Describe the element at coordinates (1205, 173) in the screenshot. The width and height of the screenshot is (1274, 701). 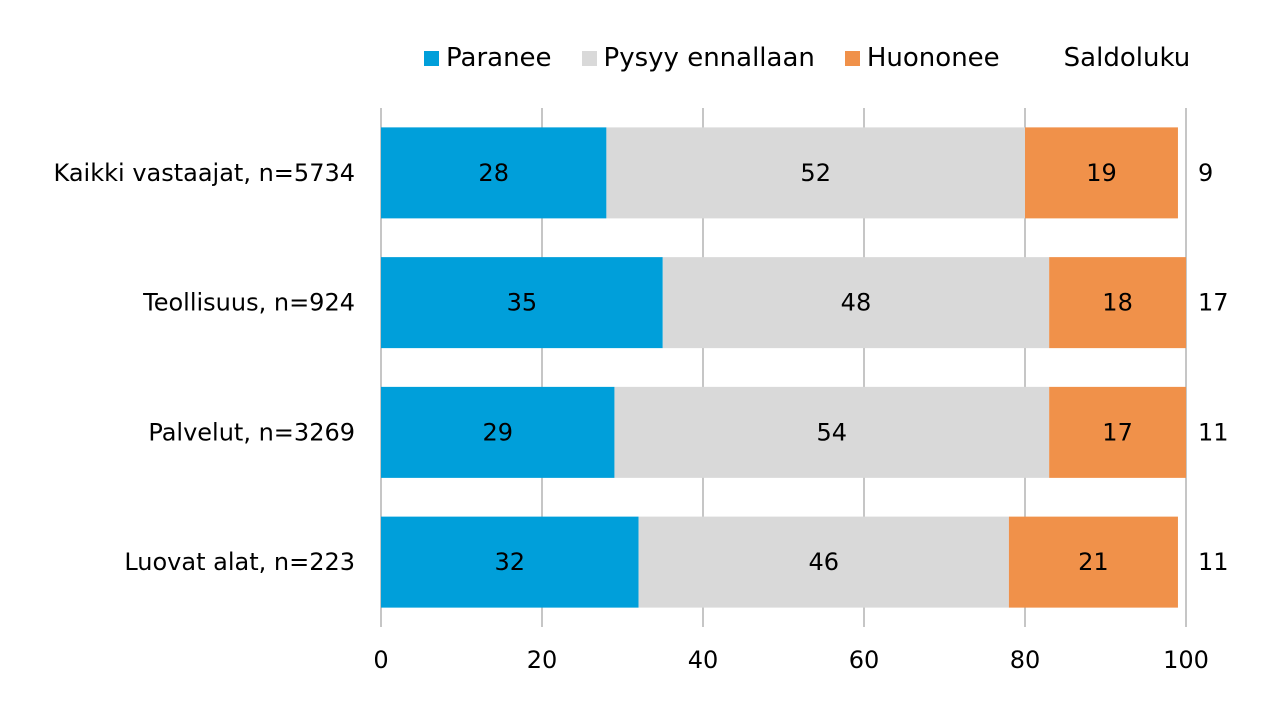
I see `saldo-value: 9` at that location.